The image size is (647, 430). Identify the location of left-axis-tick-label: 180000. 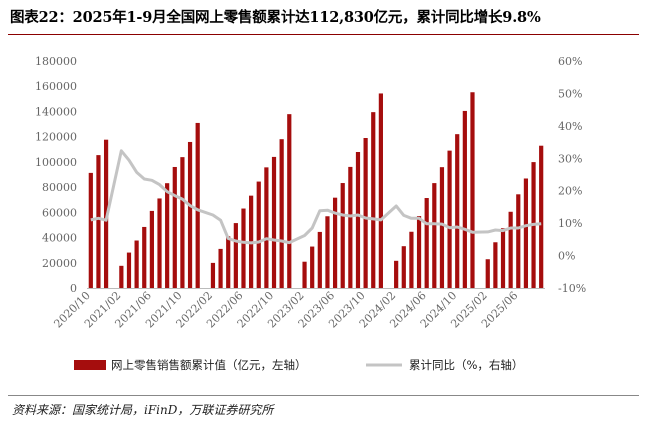
(56, 61).